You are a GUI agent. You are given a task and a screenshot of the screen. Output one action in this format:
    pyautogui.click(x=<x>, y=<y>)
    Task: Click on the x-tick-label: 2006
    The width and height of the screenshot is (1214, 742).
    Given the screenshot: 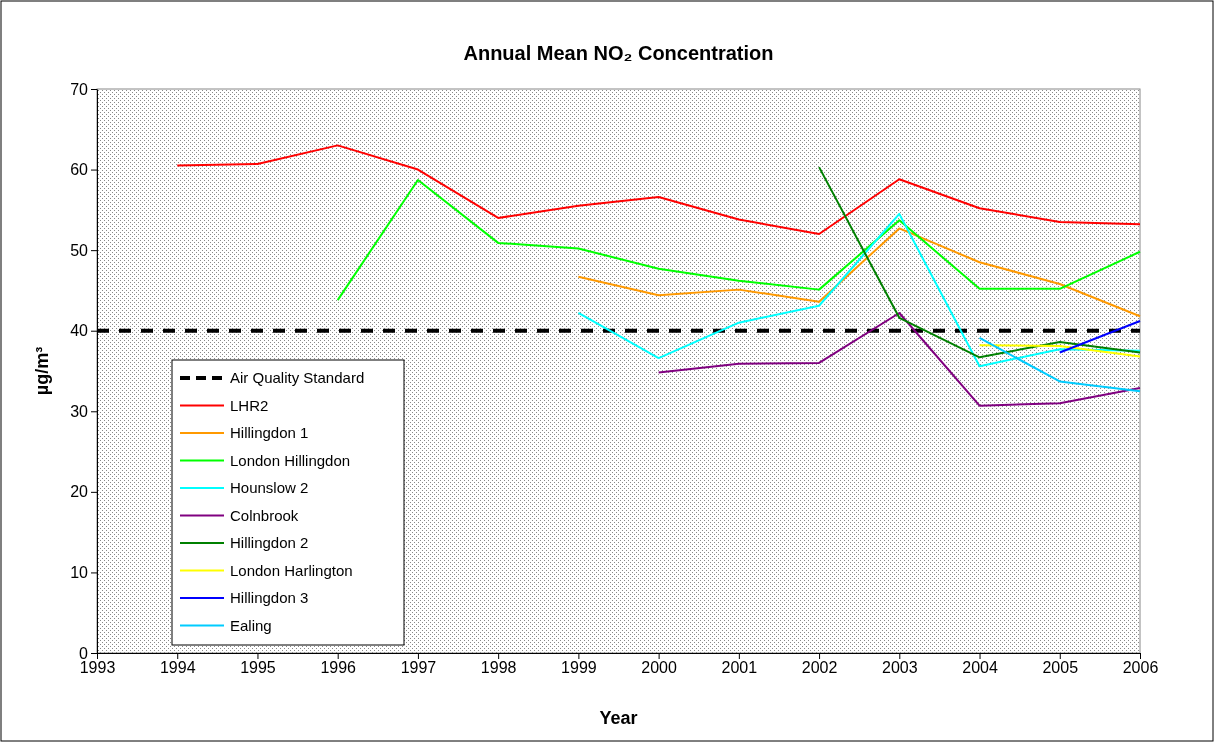 What is the action you would take?
    pyautogui.click(x=1140, y=668)
    